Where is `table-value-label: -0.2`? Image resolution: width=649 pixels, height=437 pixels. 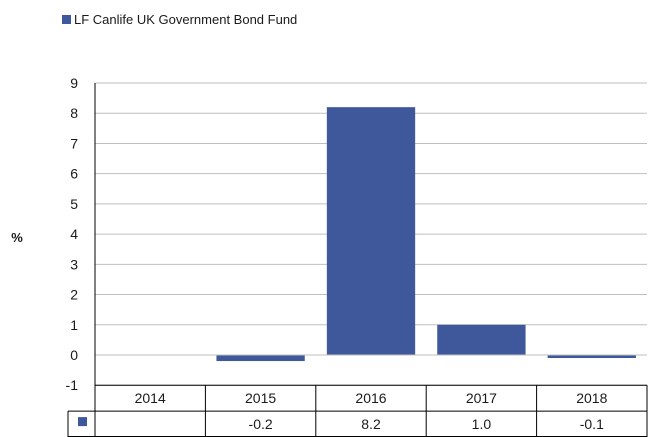
table-value-label: -0.2 is located at coordinates (261, 424).